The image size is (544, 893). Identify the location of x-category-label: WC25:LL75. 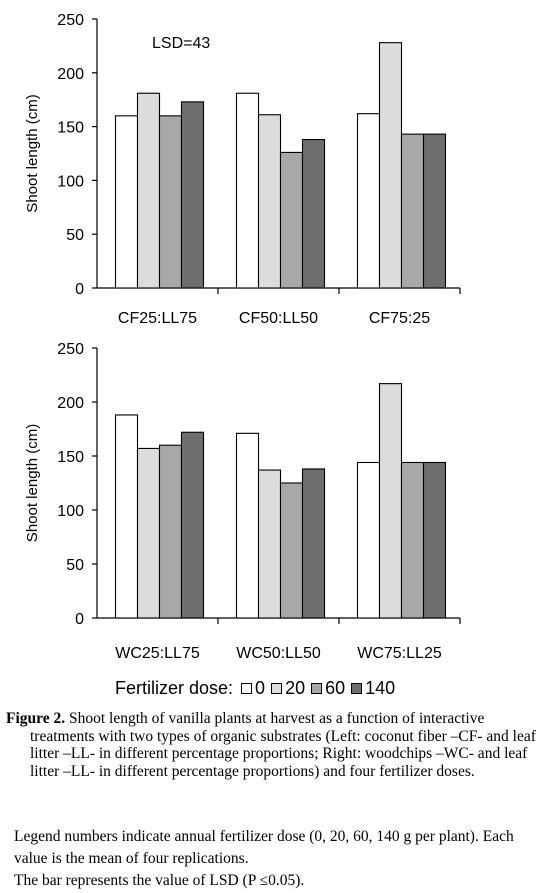
(157, 653).